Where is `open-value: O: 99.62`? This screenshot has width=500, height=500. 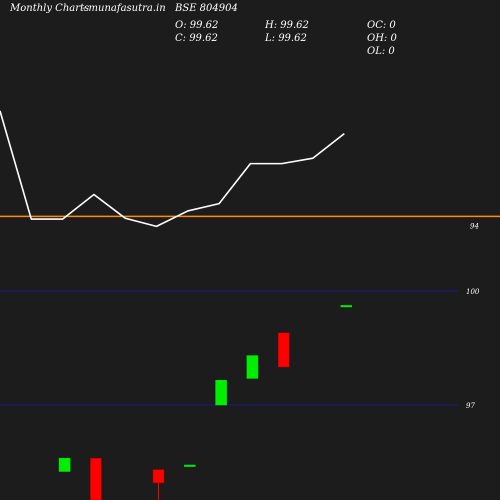
open-value: O: 99.62 is located at coordinates (197, 25).